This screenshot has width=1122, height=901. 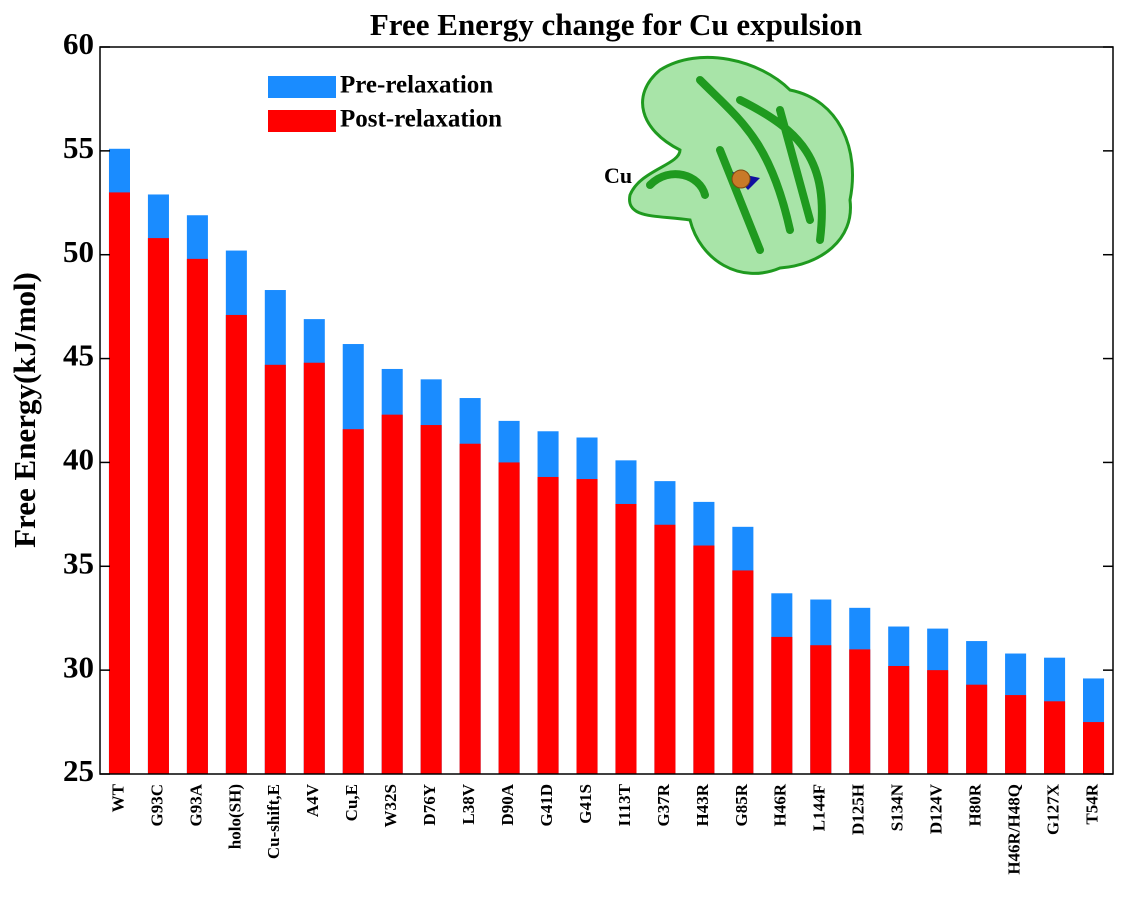 What do you see at coordinates (1091, 803) in the screenshot?
I see `x-tick-label: T54R` at bounding box center [1091, 803].